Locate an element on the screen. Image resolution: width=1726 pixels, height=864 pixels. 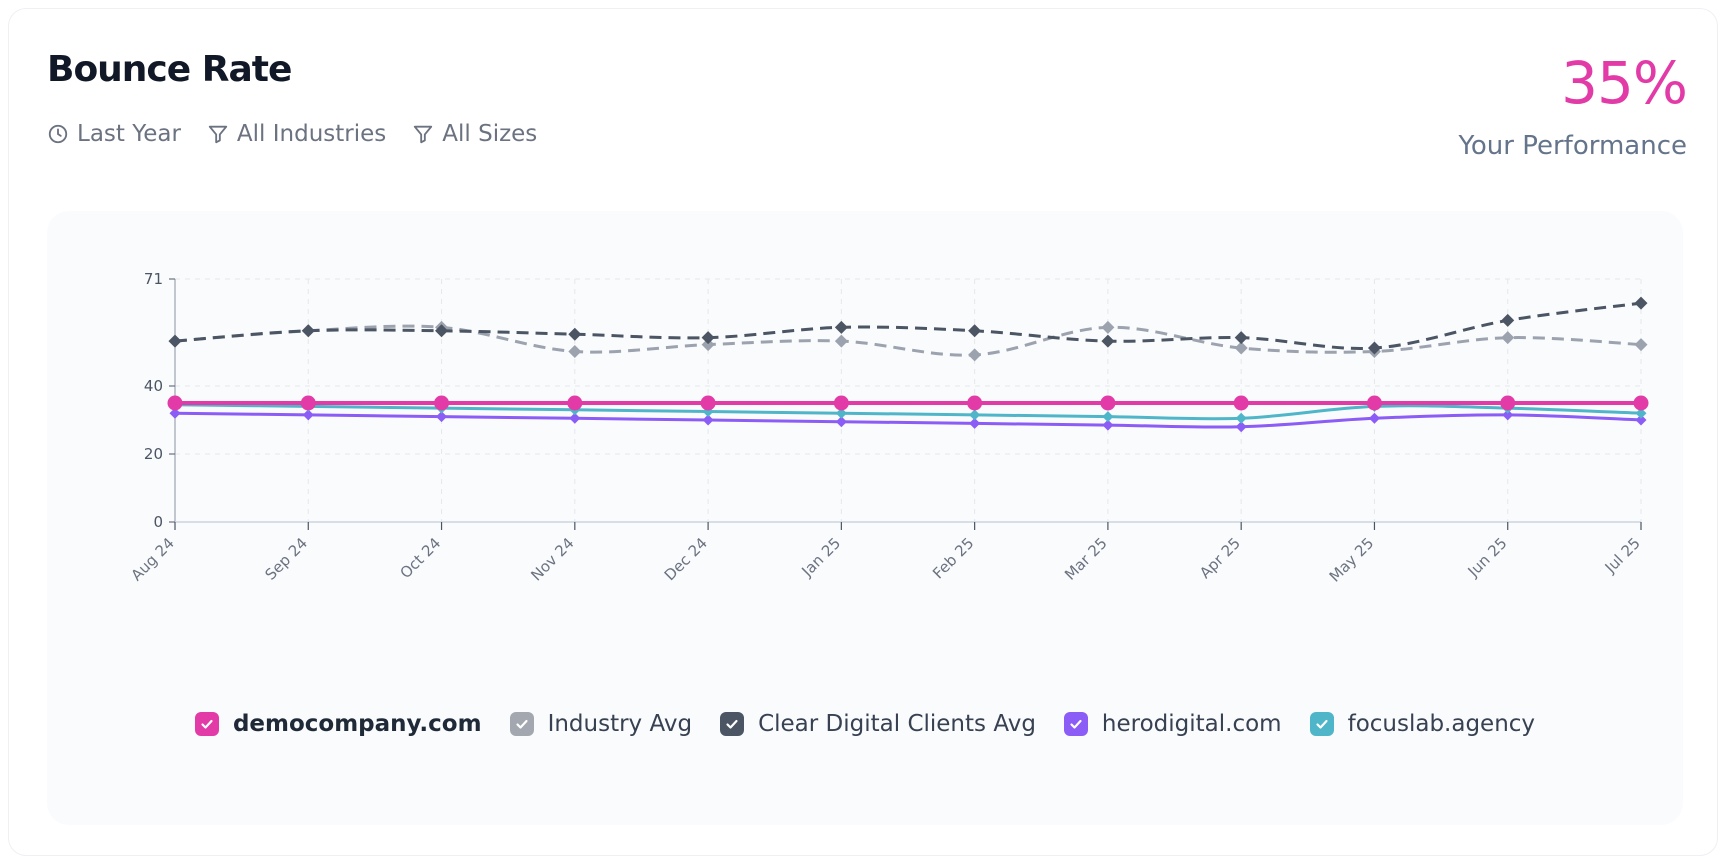
legend-item-democompany: democompany.com is located at coordinates (338, 724).